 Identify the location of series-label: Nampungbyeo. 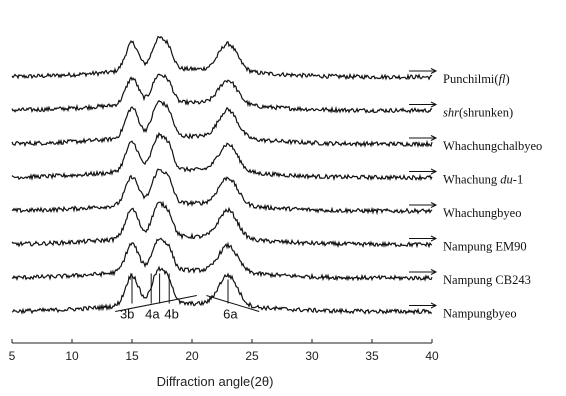
(480, 314).